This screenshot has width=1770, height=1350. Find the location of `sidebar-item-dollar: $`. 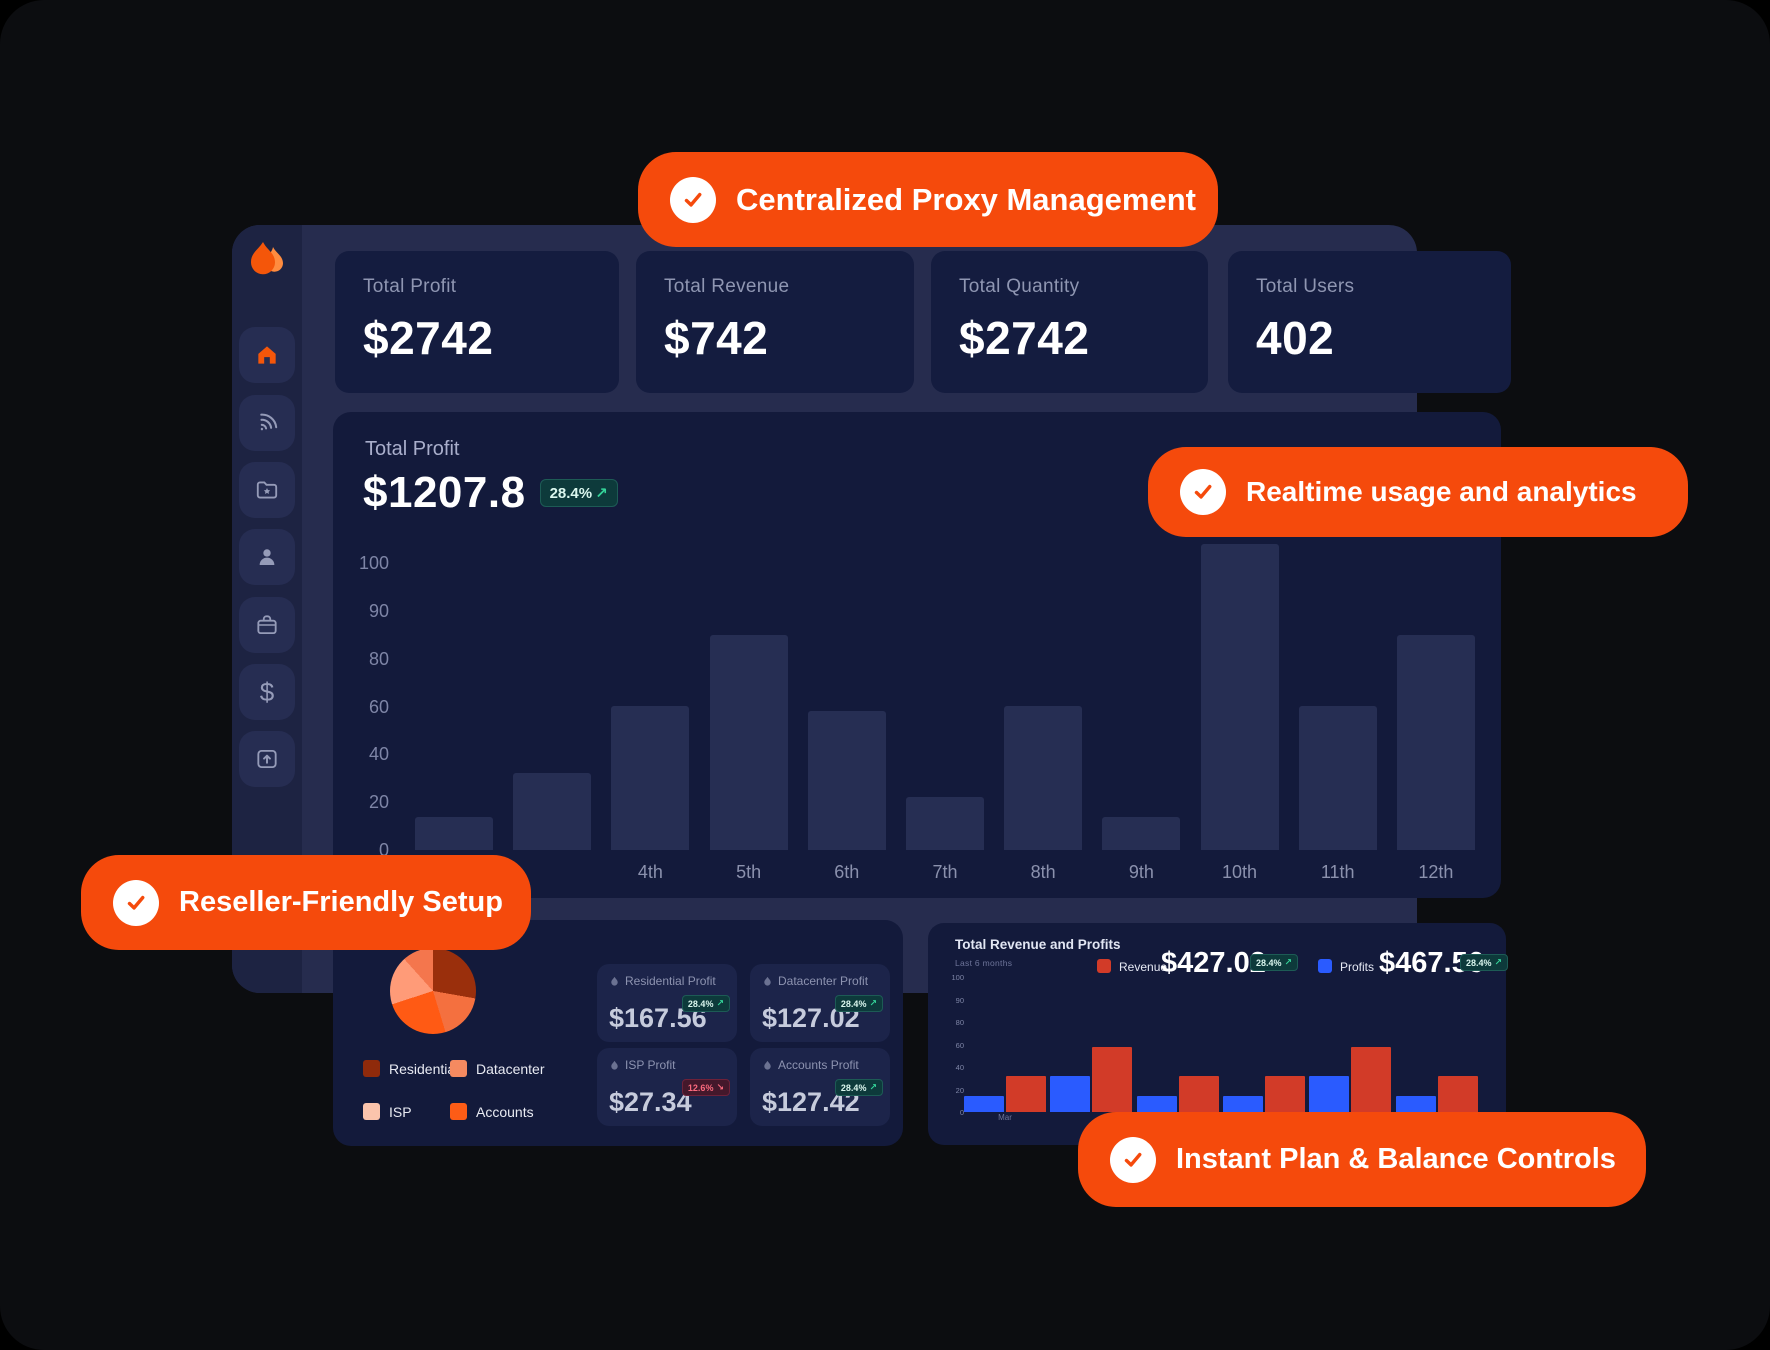

sidebar-item-dollar: $ is located at coordinates (267, 692).